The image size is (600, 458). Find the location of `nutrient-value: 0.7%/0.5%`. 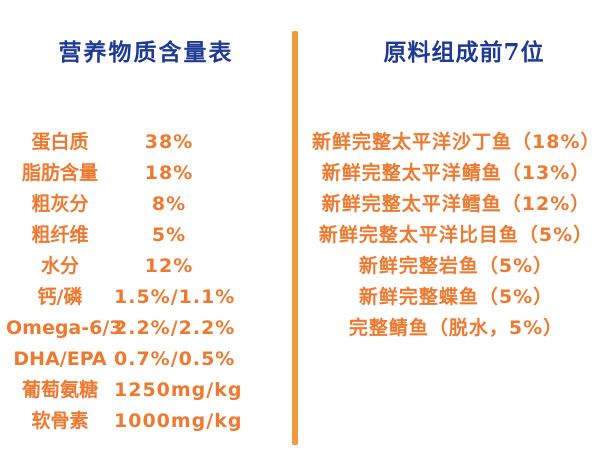

nutrient-value: 0.7%/0.5% is located at coordinates (175, 359).